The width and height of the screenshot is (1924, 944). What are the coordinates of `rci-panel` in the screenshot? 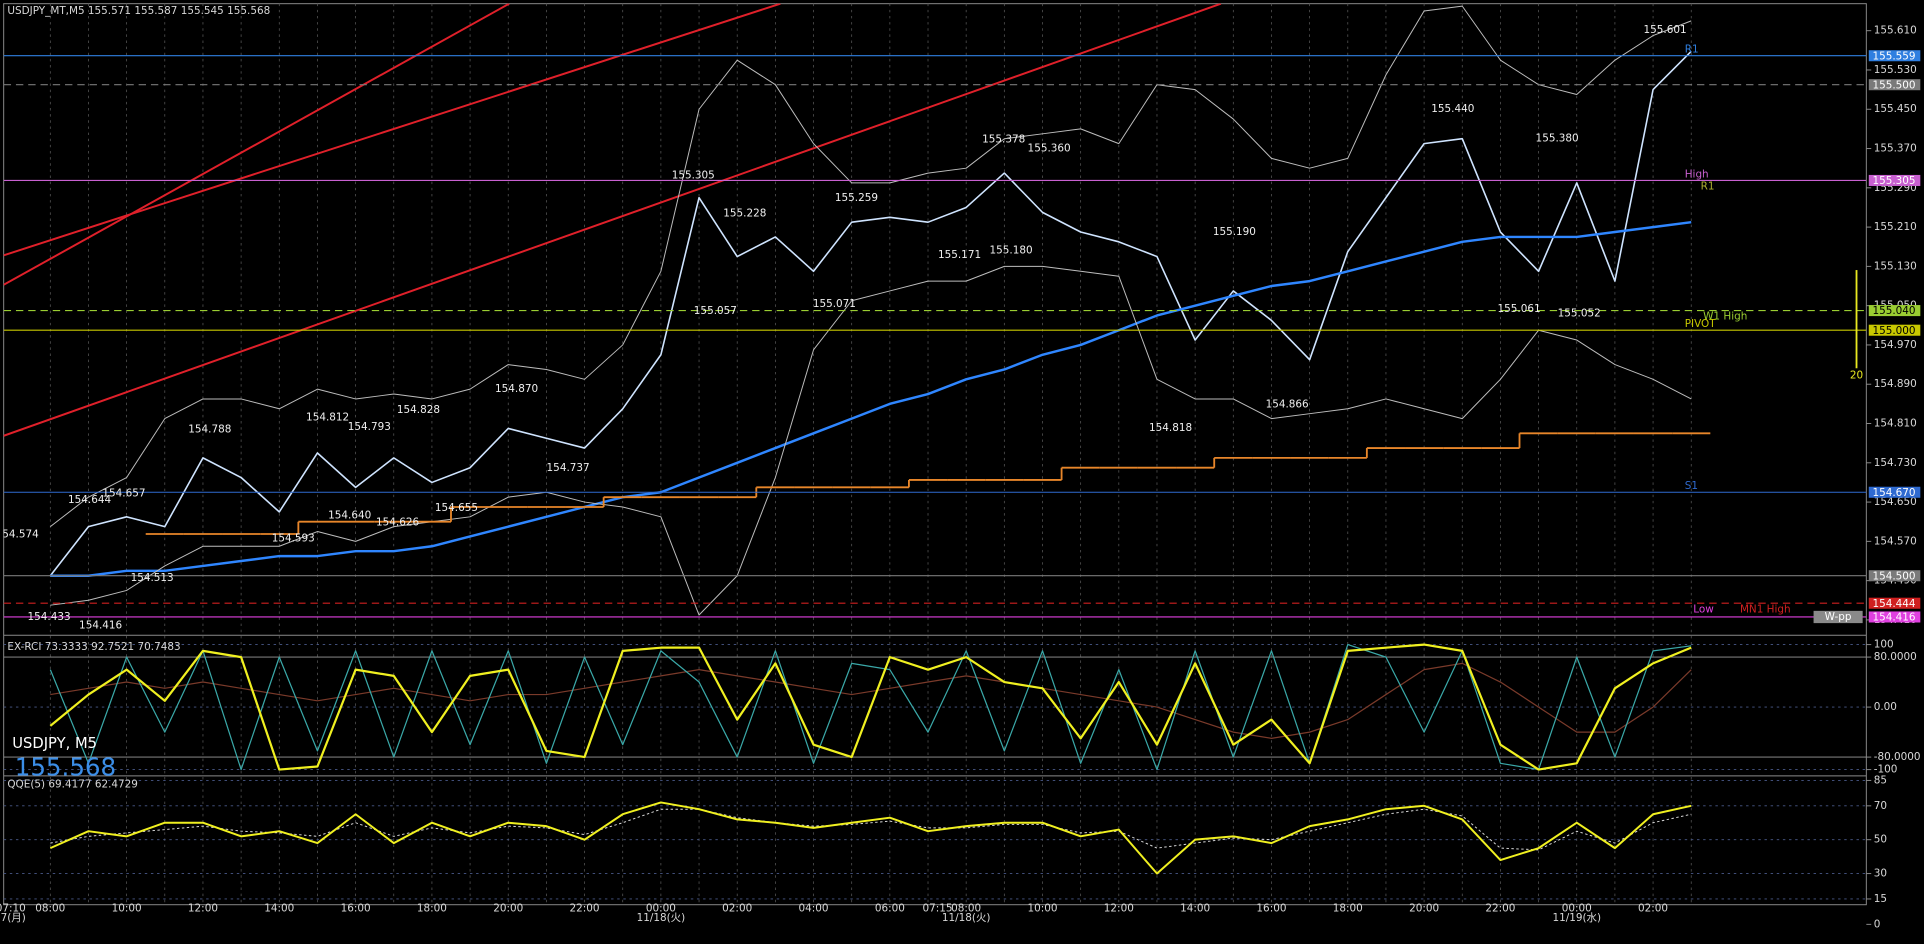 It's located at (935, 707).